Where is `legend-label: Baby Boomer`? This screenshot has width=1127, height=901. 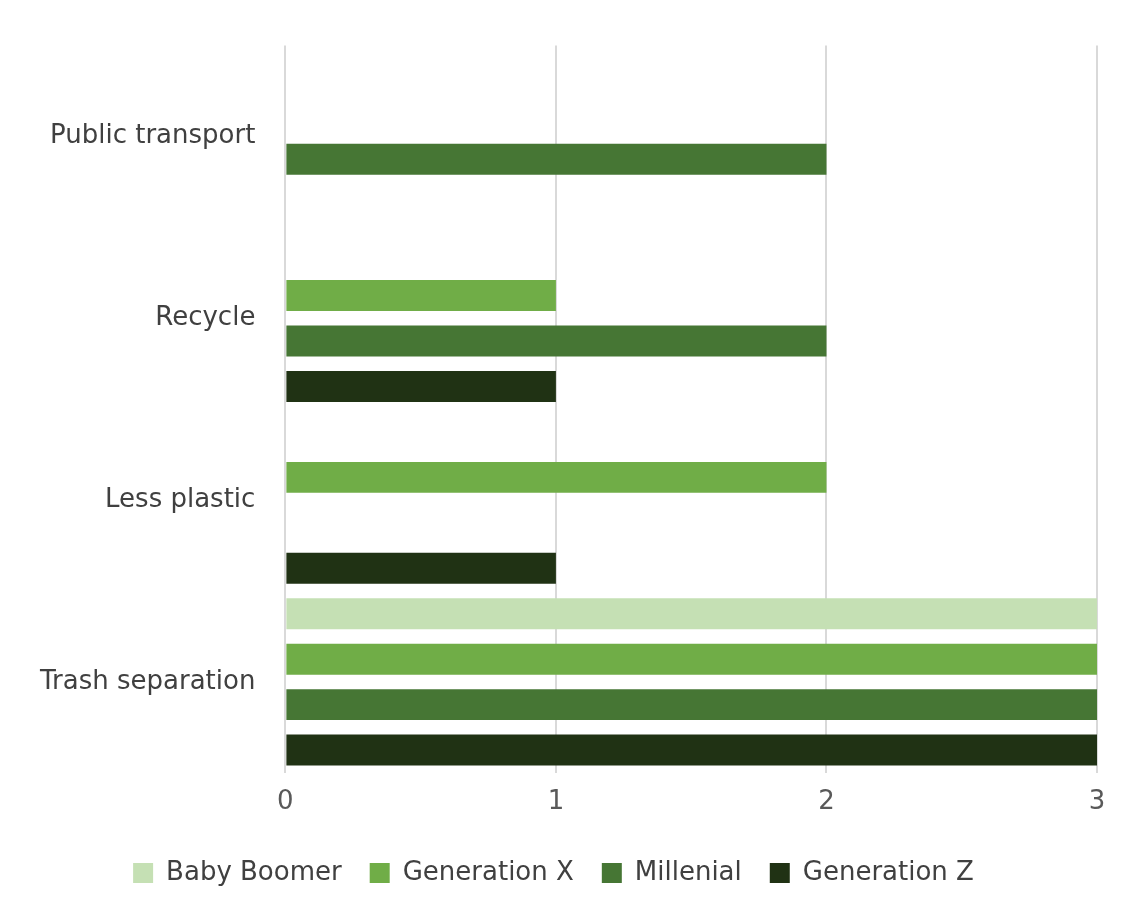
legend-label: Baby Boomer is located at coordinates (254, 870).